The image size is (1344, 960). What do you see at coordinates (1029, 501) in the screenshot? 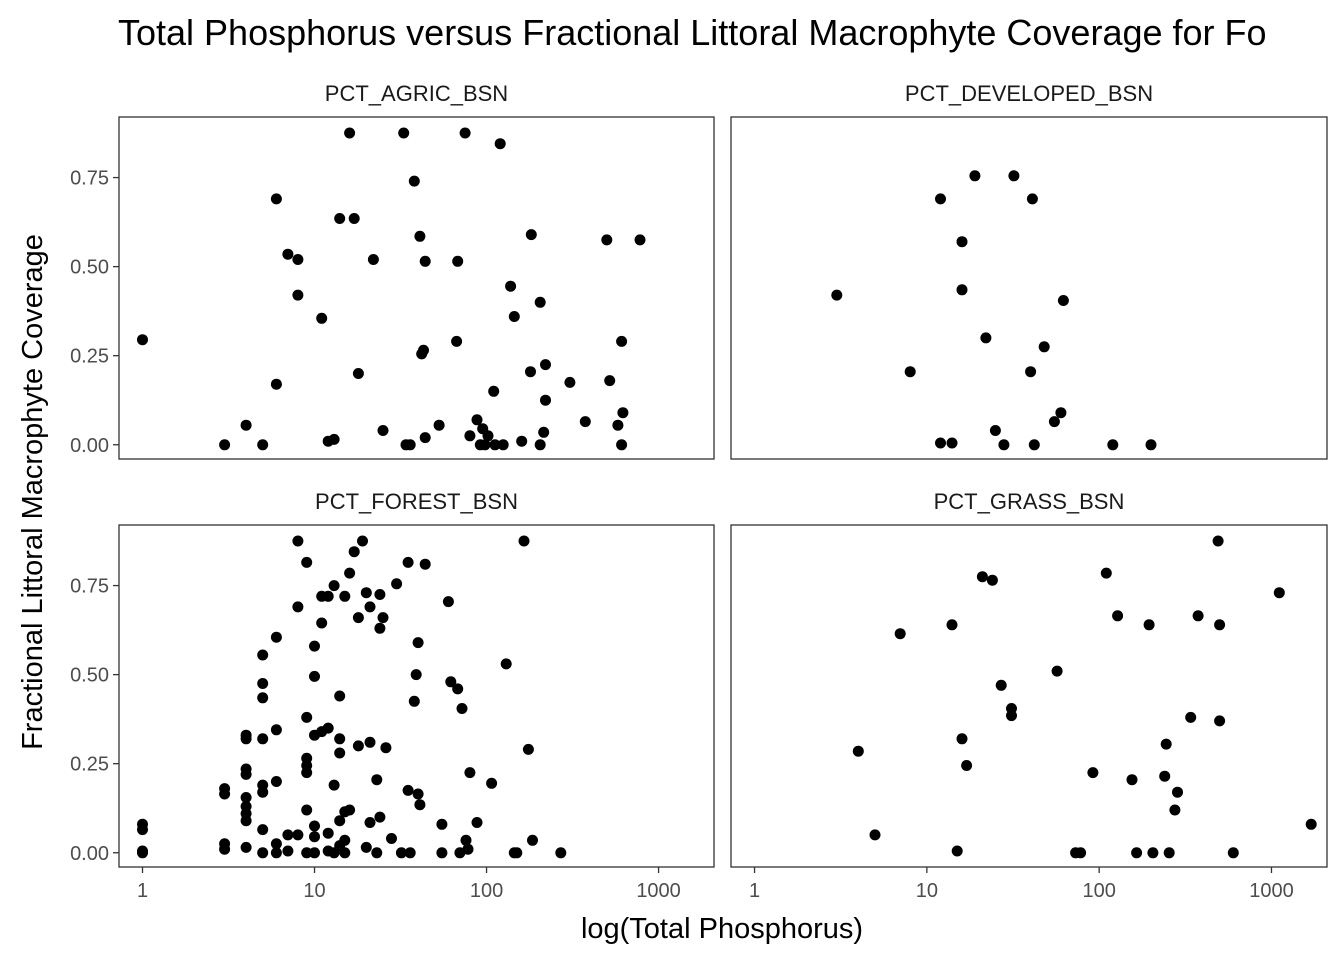
I see `facet-strip-label: PCT_GRASS_BSN` at bounding box center [1029, 501].